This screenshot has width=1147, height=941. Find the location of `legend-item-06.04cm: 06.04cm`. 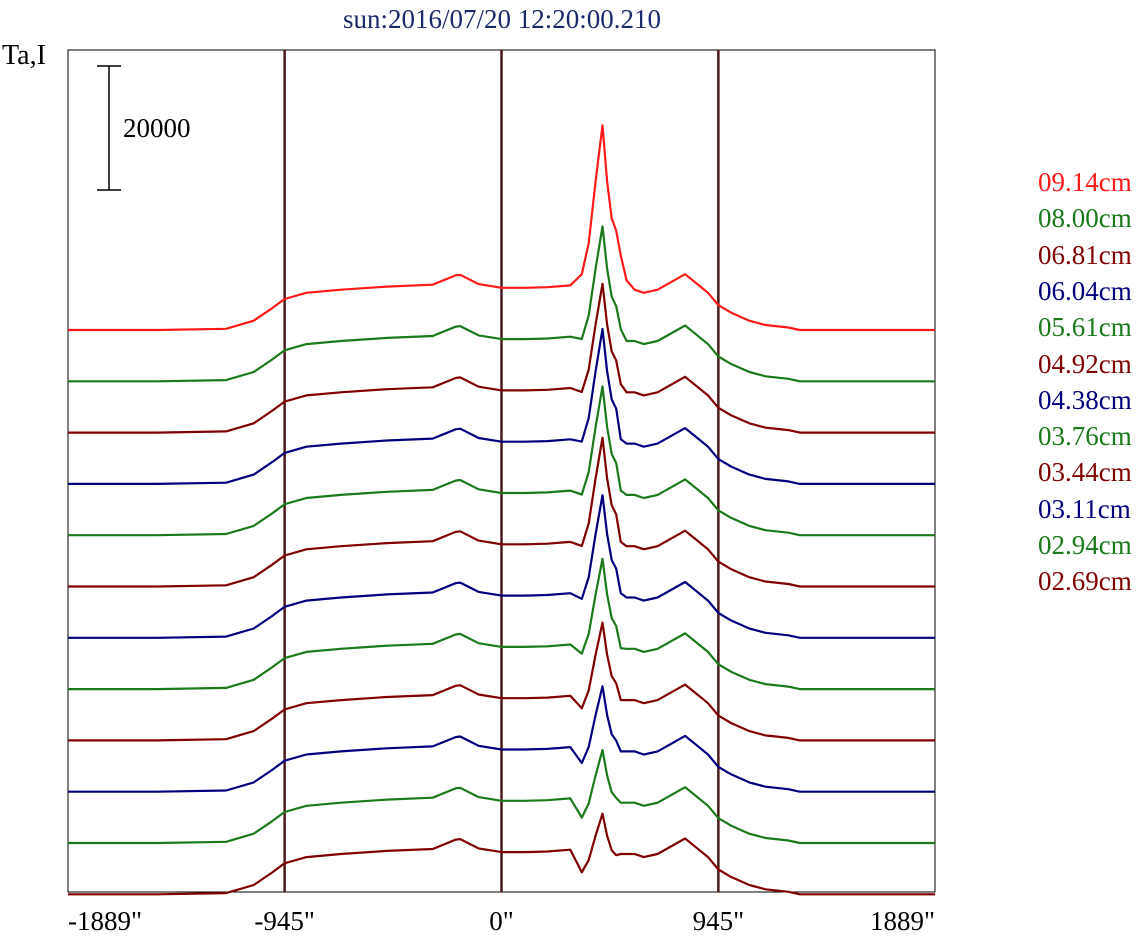

legend-item-06.04cm: 06.04cm is located at coordinates (1085, 290).